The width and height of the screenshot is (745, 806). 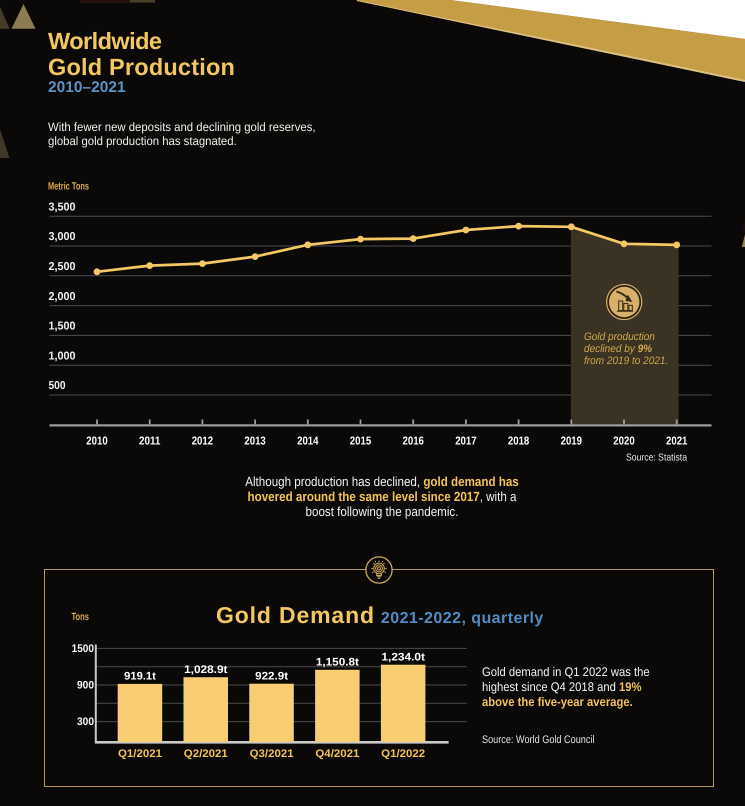 What do you see at coordinates (272, 754) in the screenshot?
I see `svg-text: Q3/2021` at bounding box center [272, 754].